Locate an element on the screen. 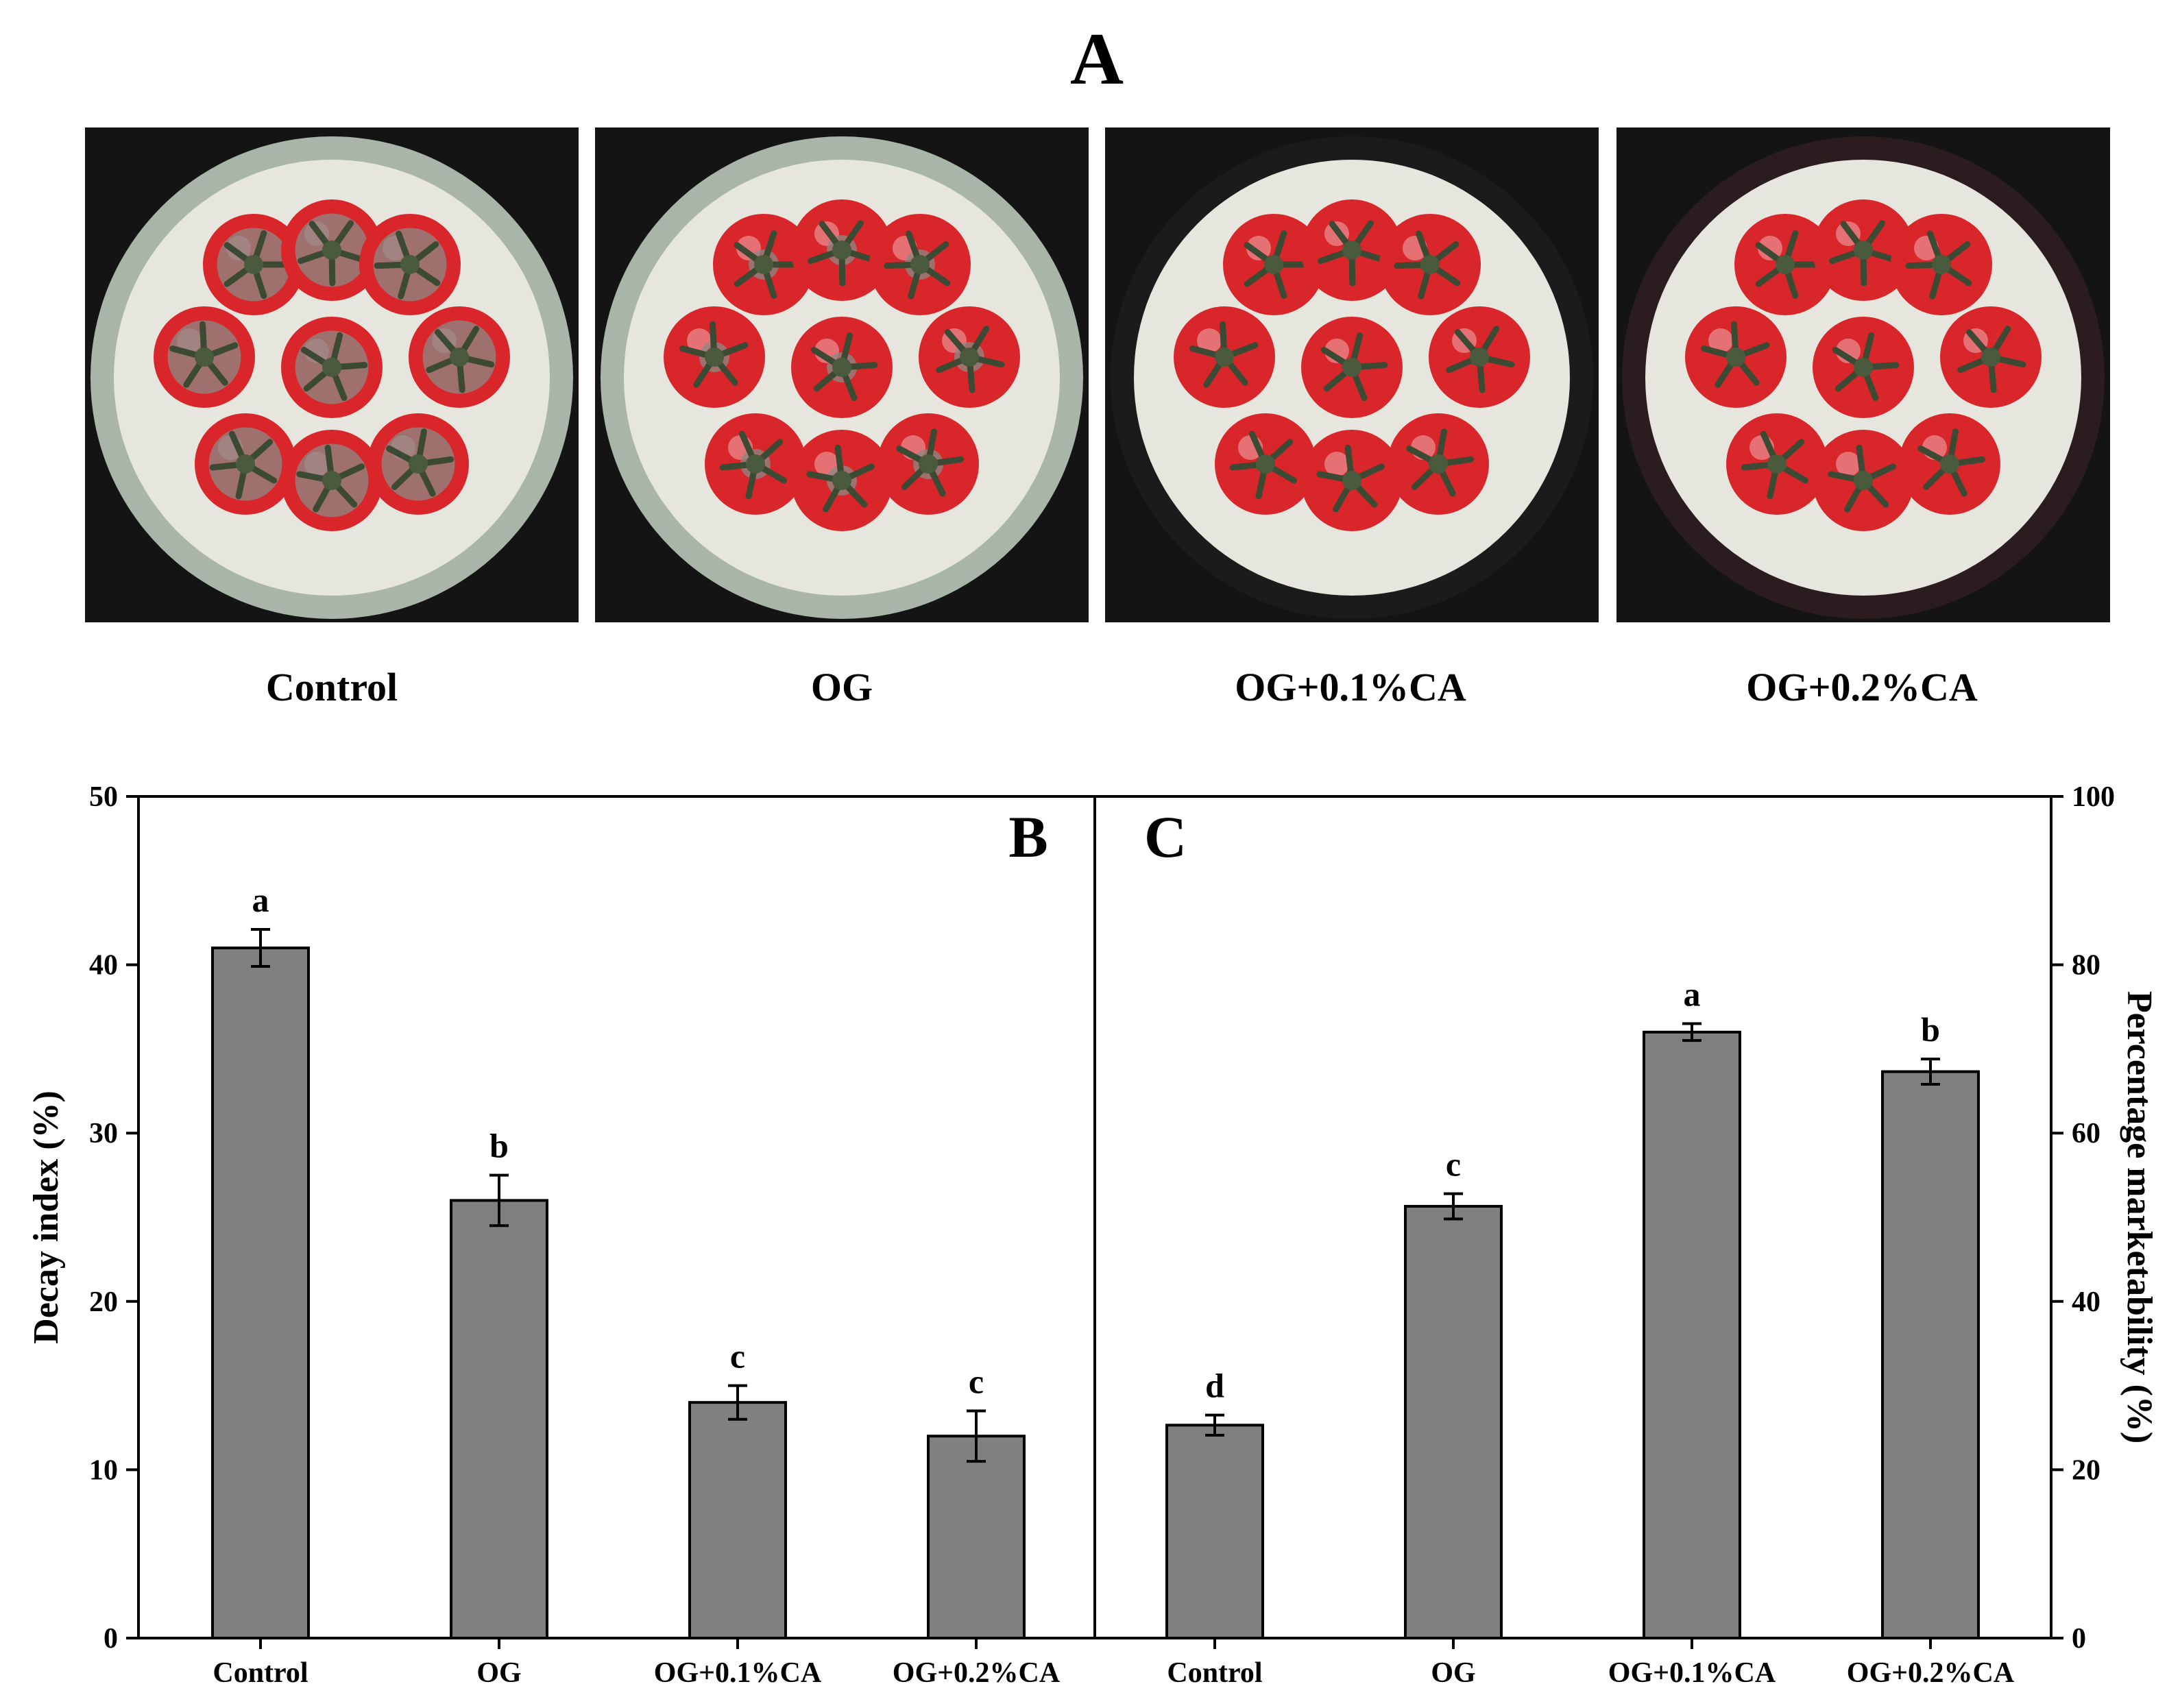 This screenshot has height=1708, width=2180. panel-a-letter: A is located at coordinates (1097, 59).